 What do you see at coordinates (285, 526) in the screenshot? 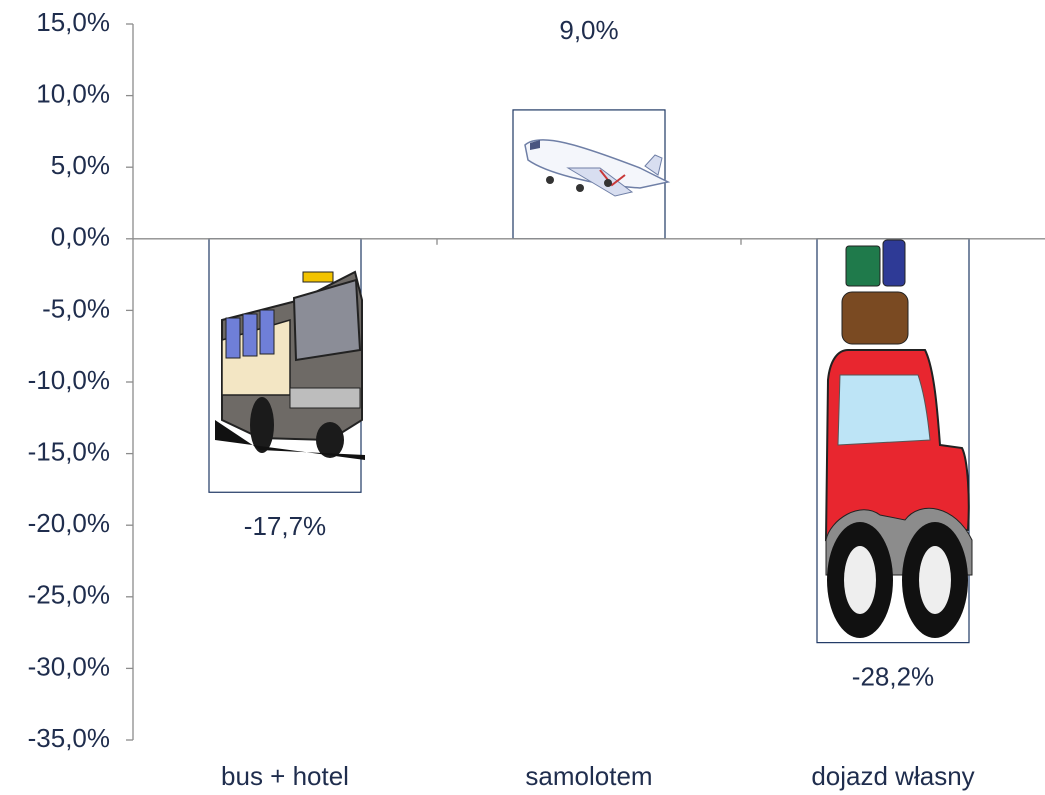
I see `data-label: -17,7%` at bounding box center [285, 526].